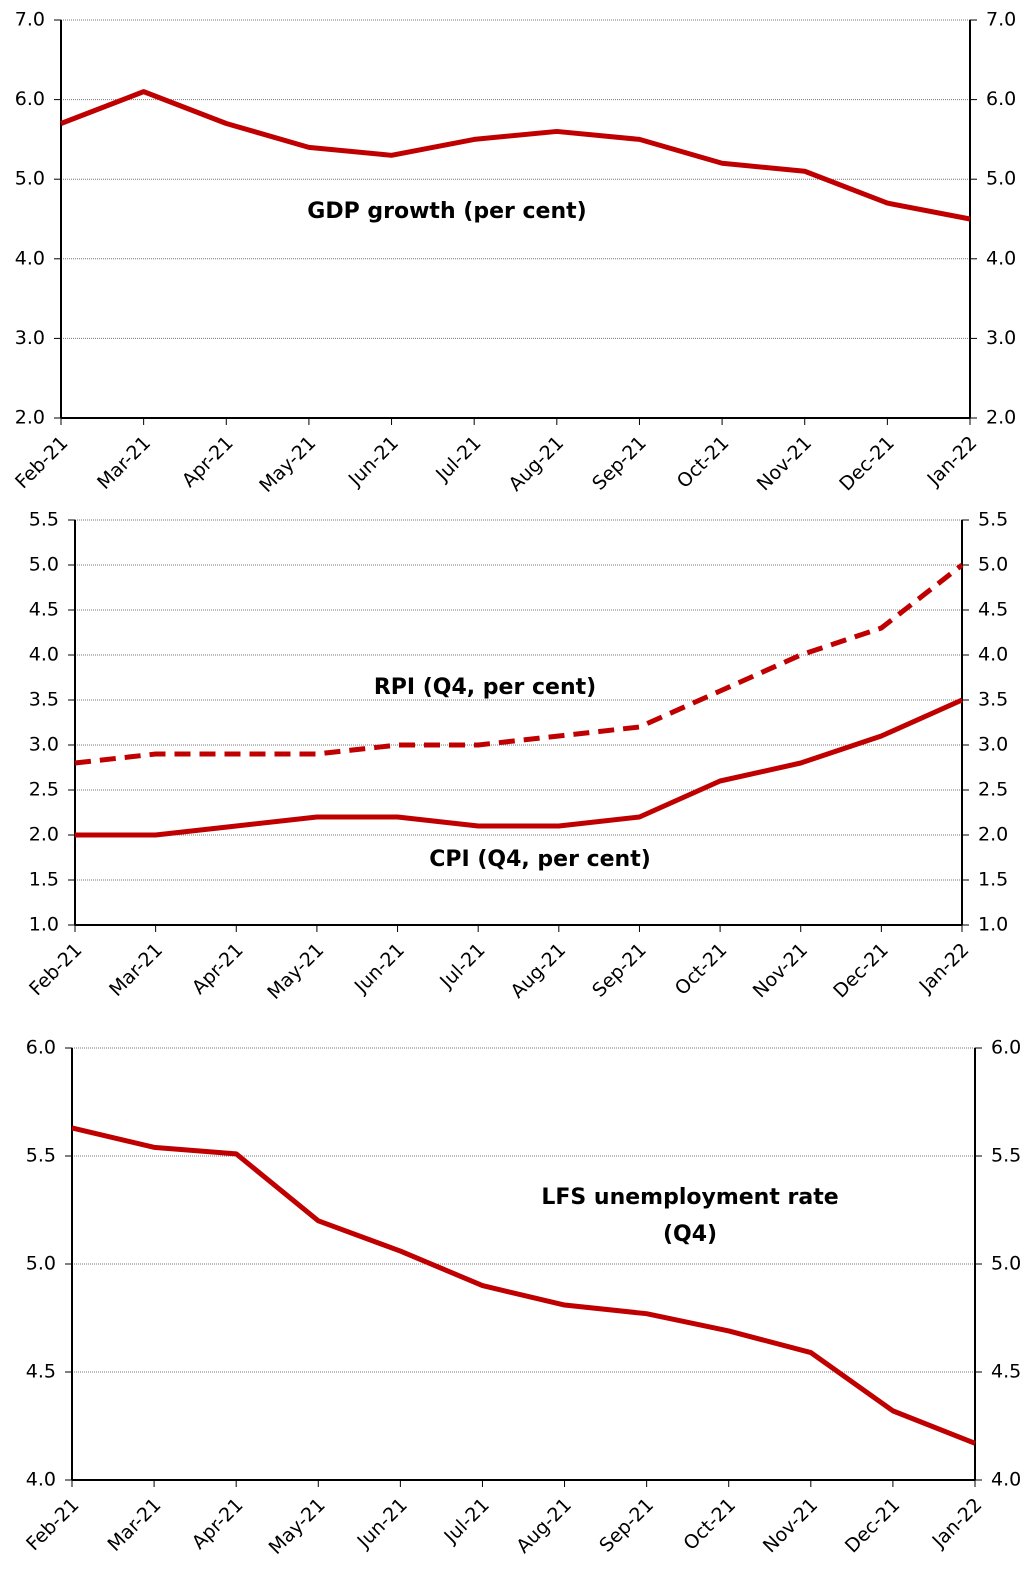 The width and height of the screenshot is (1034, 1571). What do you see at coordinates (993, 880) in the screenshot?
I see `y2-tick-label: 1.5` at bounding box center [993, 880].